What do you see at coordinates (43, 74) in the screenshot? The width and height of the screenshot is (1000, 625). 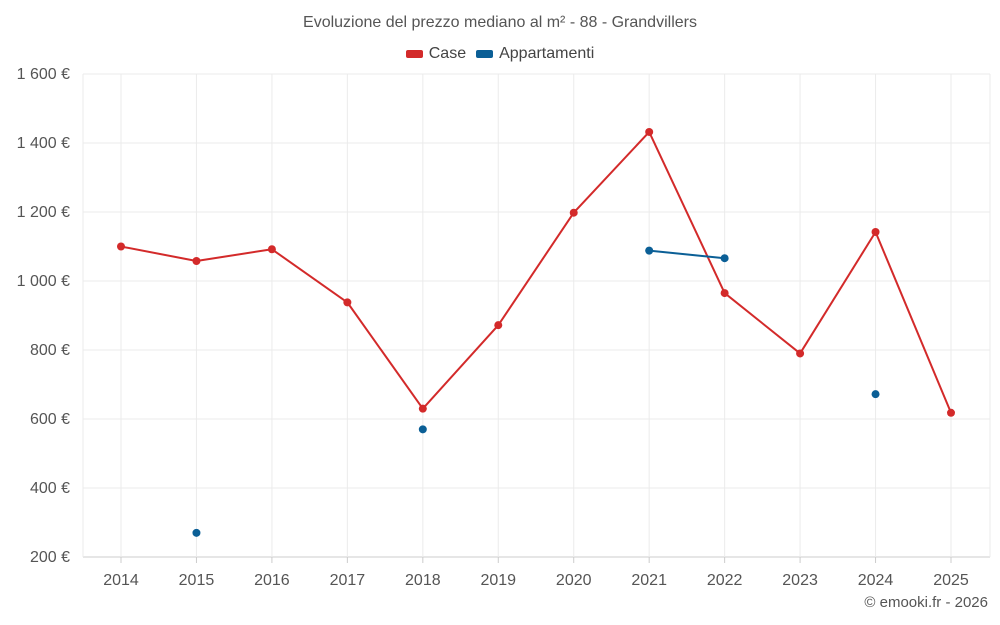 I see `y-tick-label: 1 600 €` at bounding box center [43, 74].